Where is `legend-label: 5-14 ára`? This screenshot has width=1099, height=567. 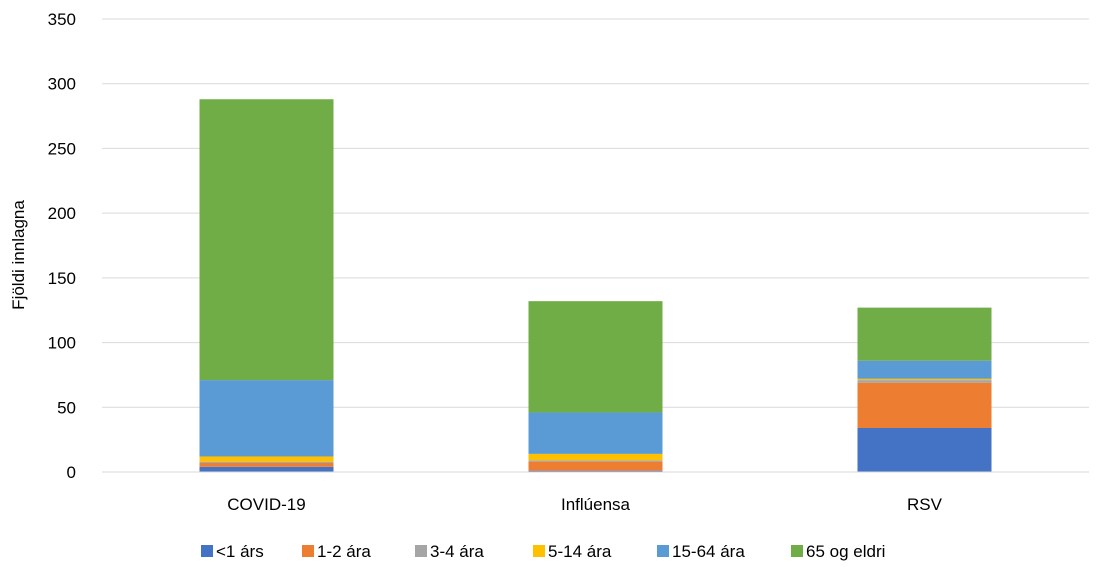 legend-label: 5-14 ára is located at coordinates (580, 551).